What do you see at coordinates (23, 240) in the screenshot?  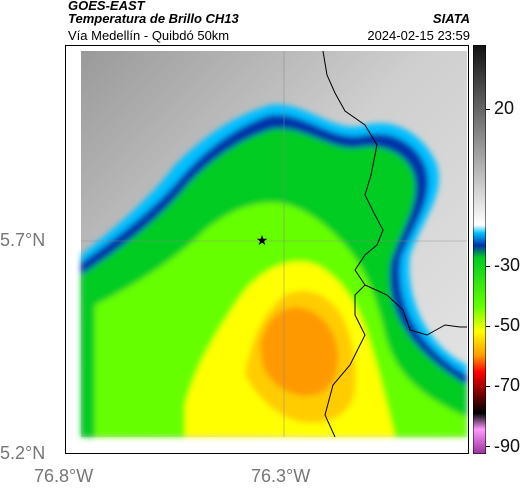 I see `lat-label-5-7: 5.7°N` at bounding box center [23, 240].